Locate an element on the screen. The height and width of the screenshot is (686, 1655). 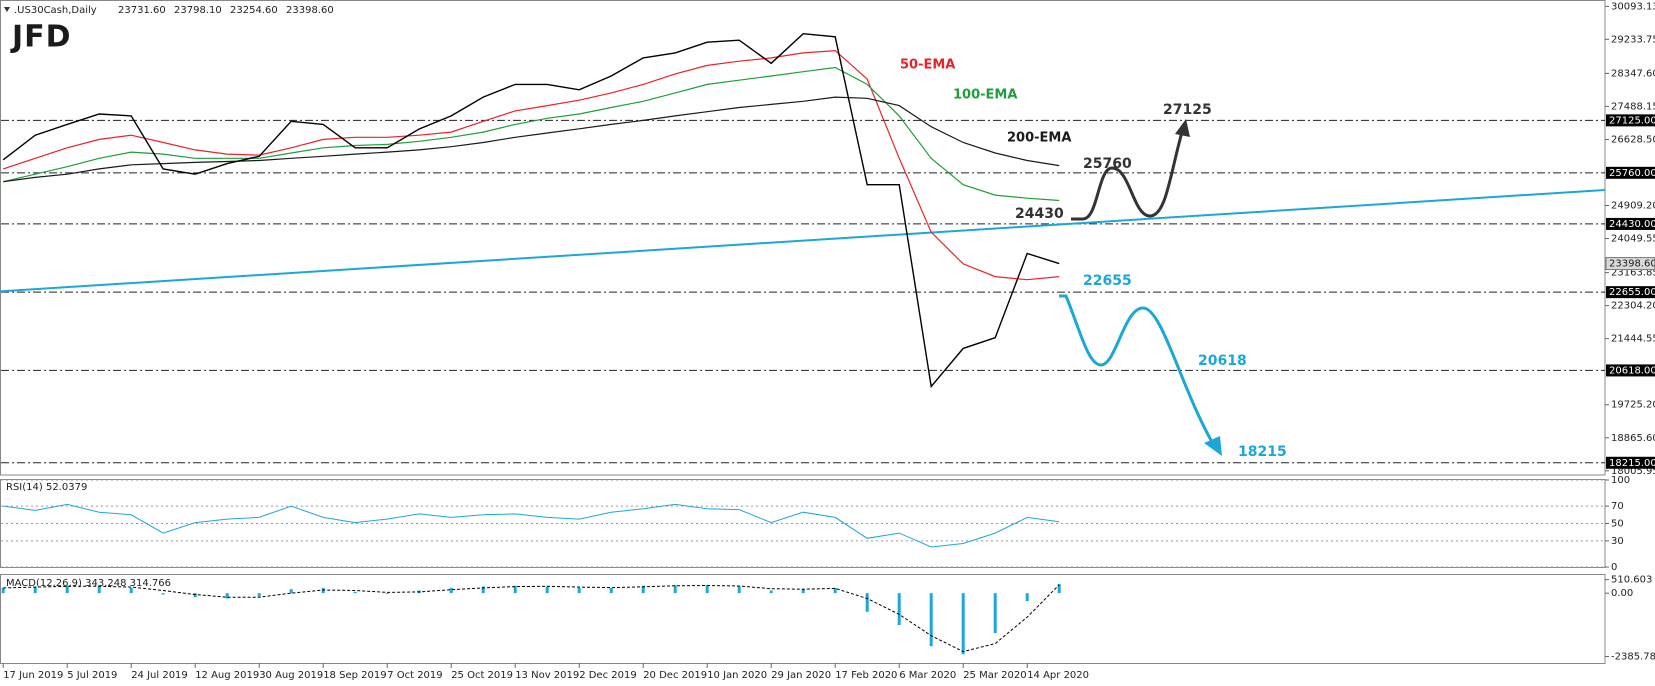
y-tick-label: 21444.55 is located at coordinates (1633, 339).